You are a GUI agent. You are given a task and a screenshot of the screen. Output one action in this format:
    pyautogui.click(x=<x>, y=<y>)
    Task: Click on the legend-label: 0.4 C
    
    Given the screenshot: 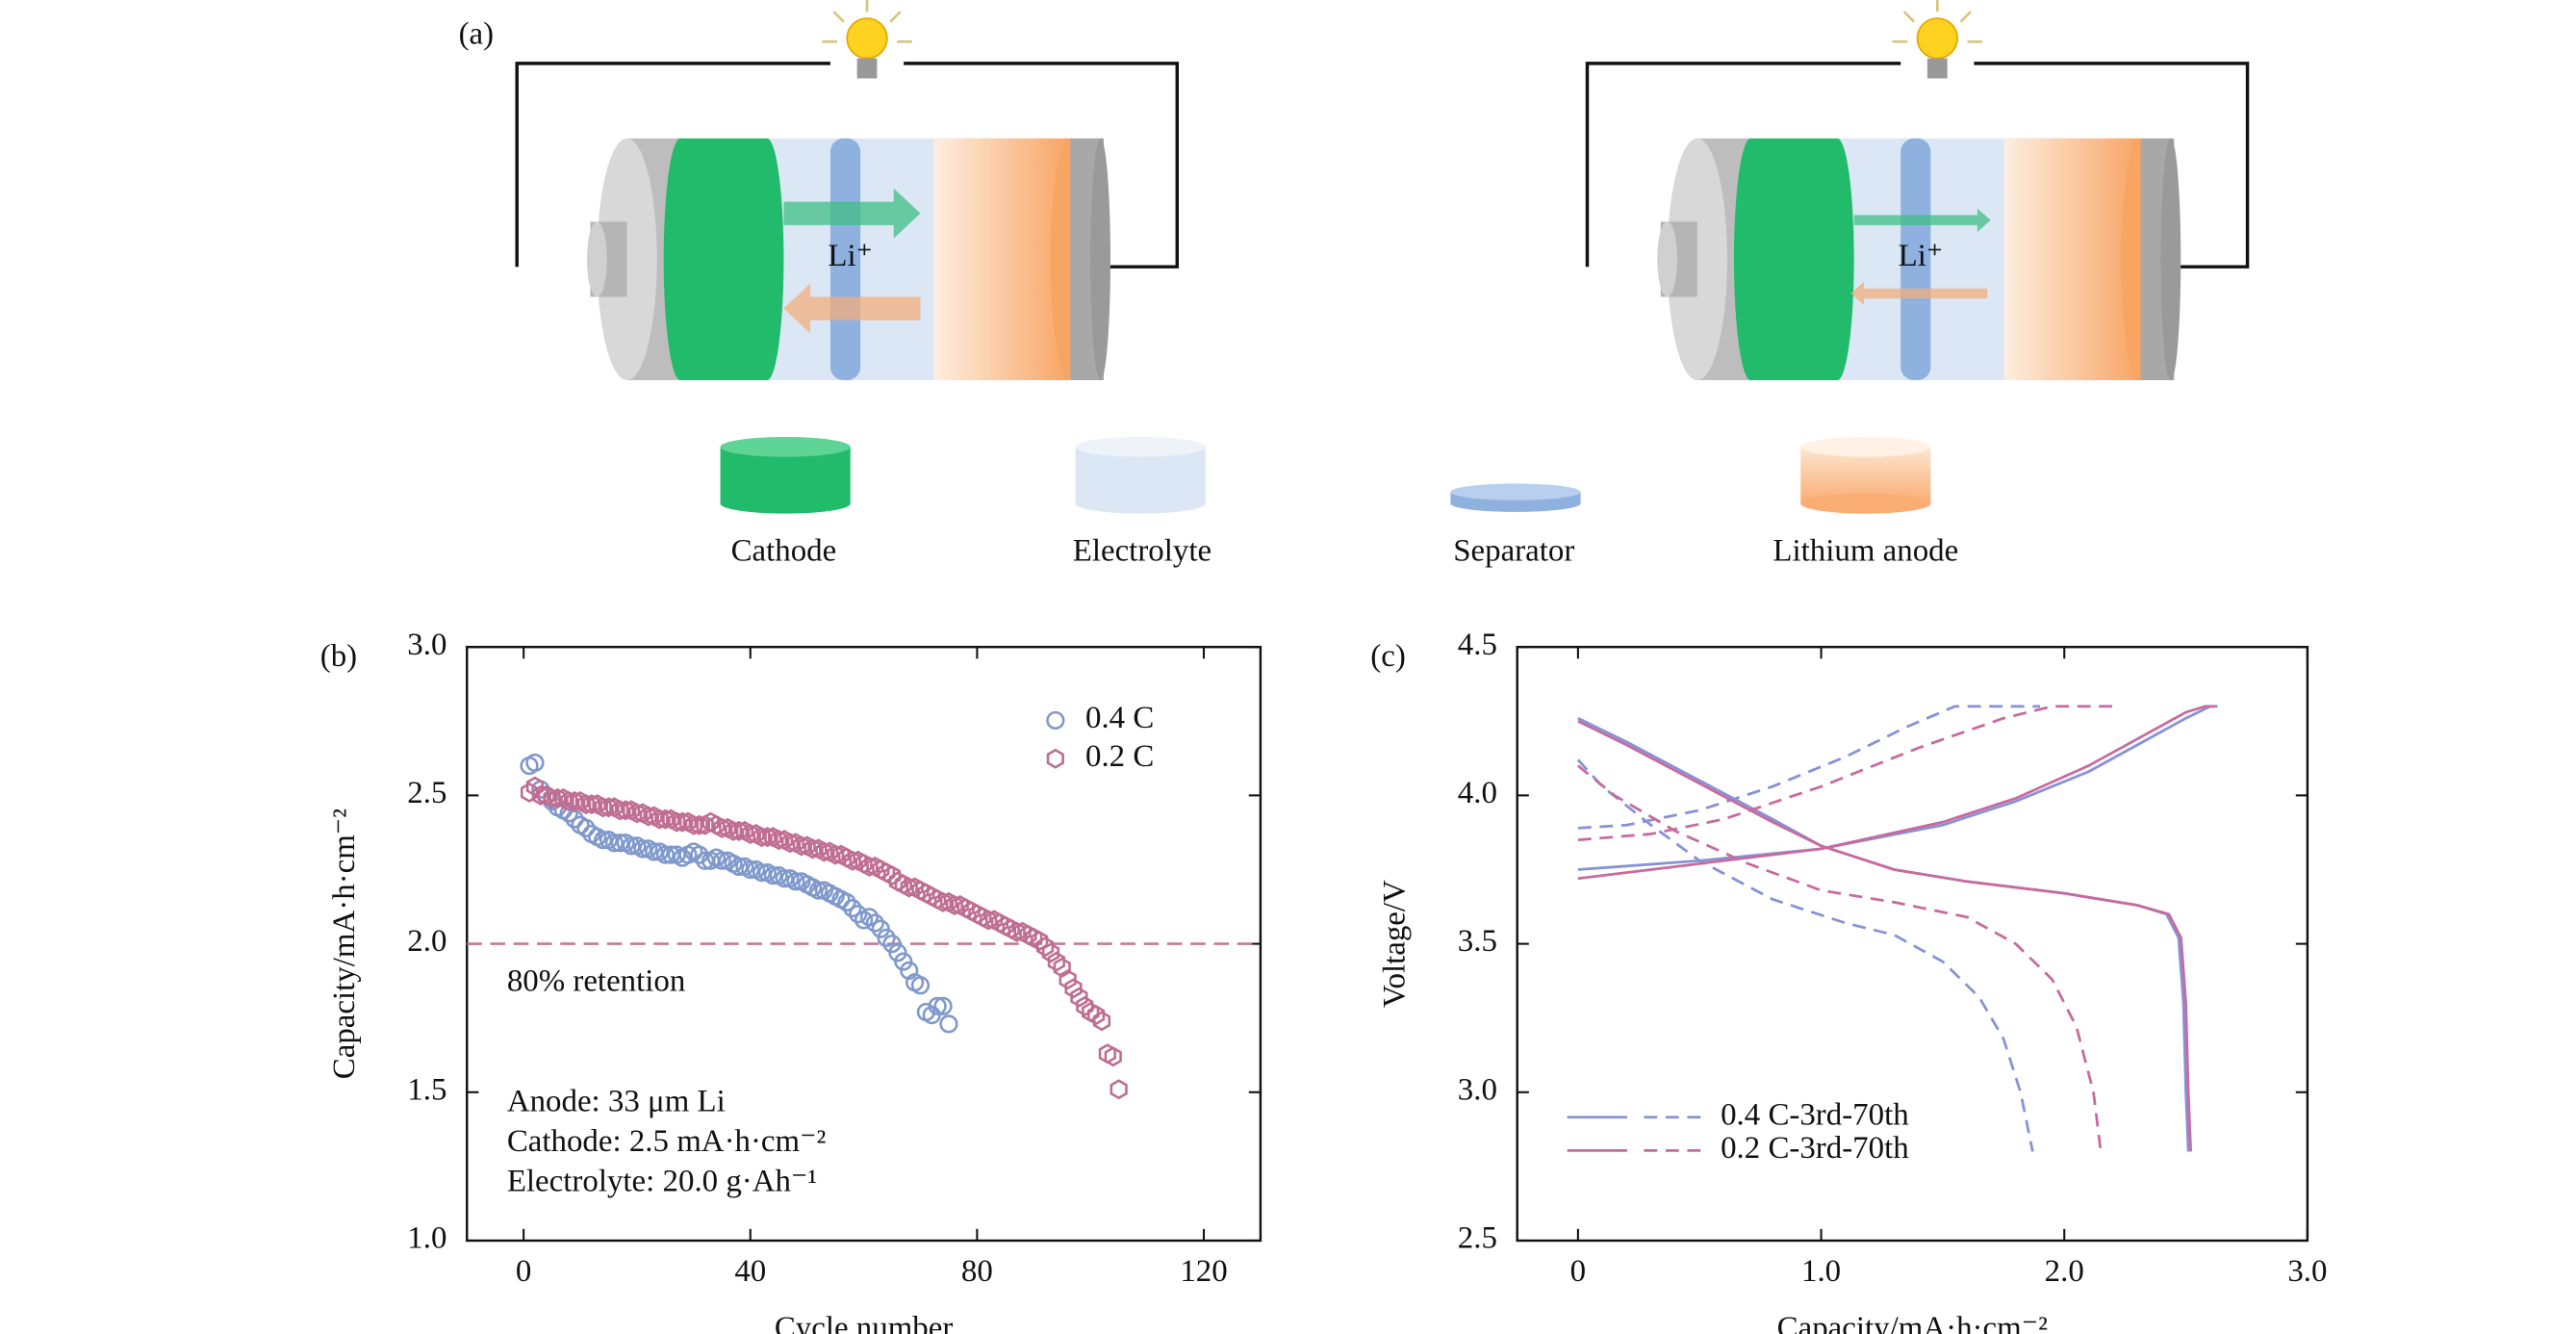 What is the action you would take?
    pyautogui.click(x=1119, y=718)
    